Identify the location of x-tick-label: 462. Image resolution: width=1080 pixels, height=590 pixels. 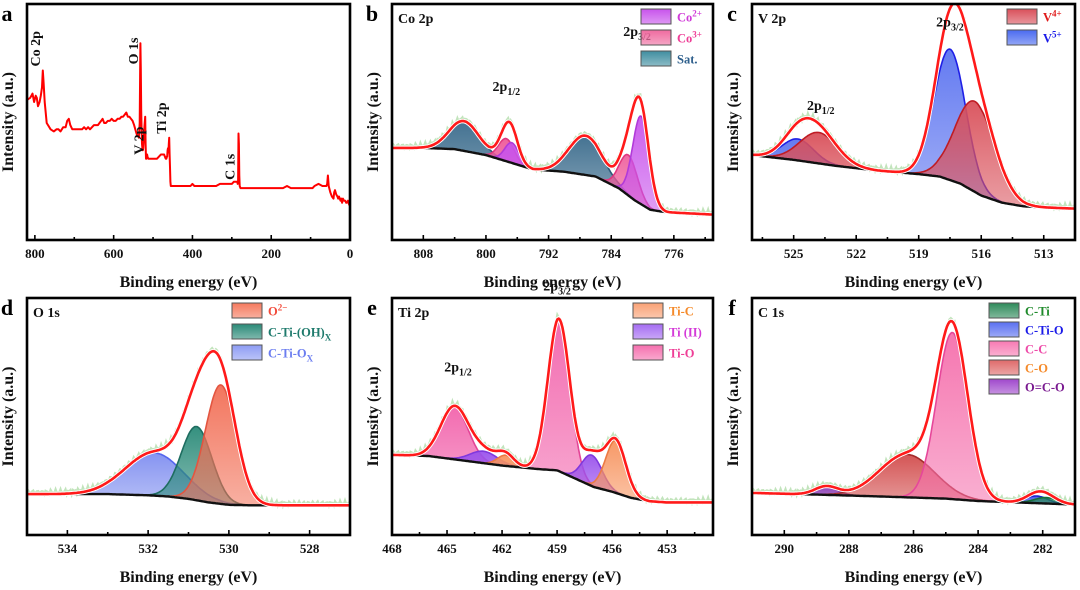
(502, 548).